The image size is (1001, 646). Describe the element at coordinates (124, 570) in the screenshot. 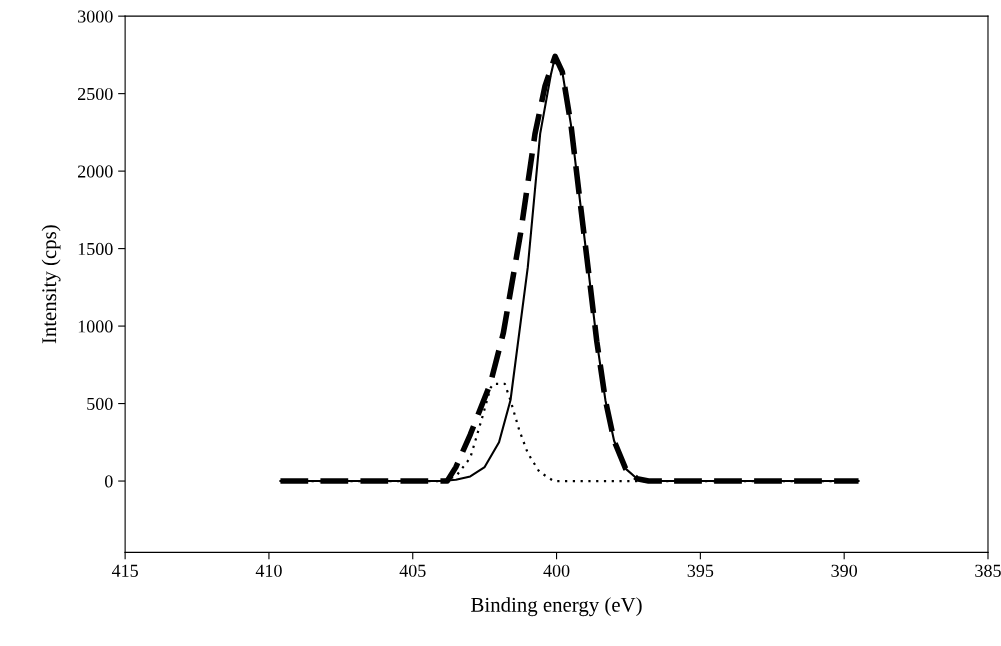

I see `x-tick-label: 415` at that location.